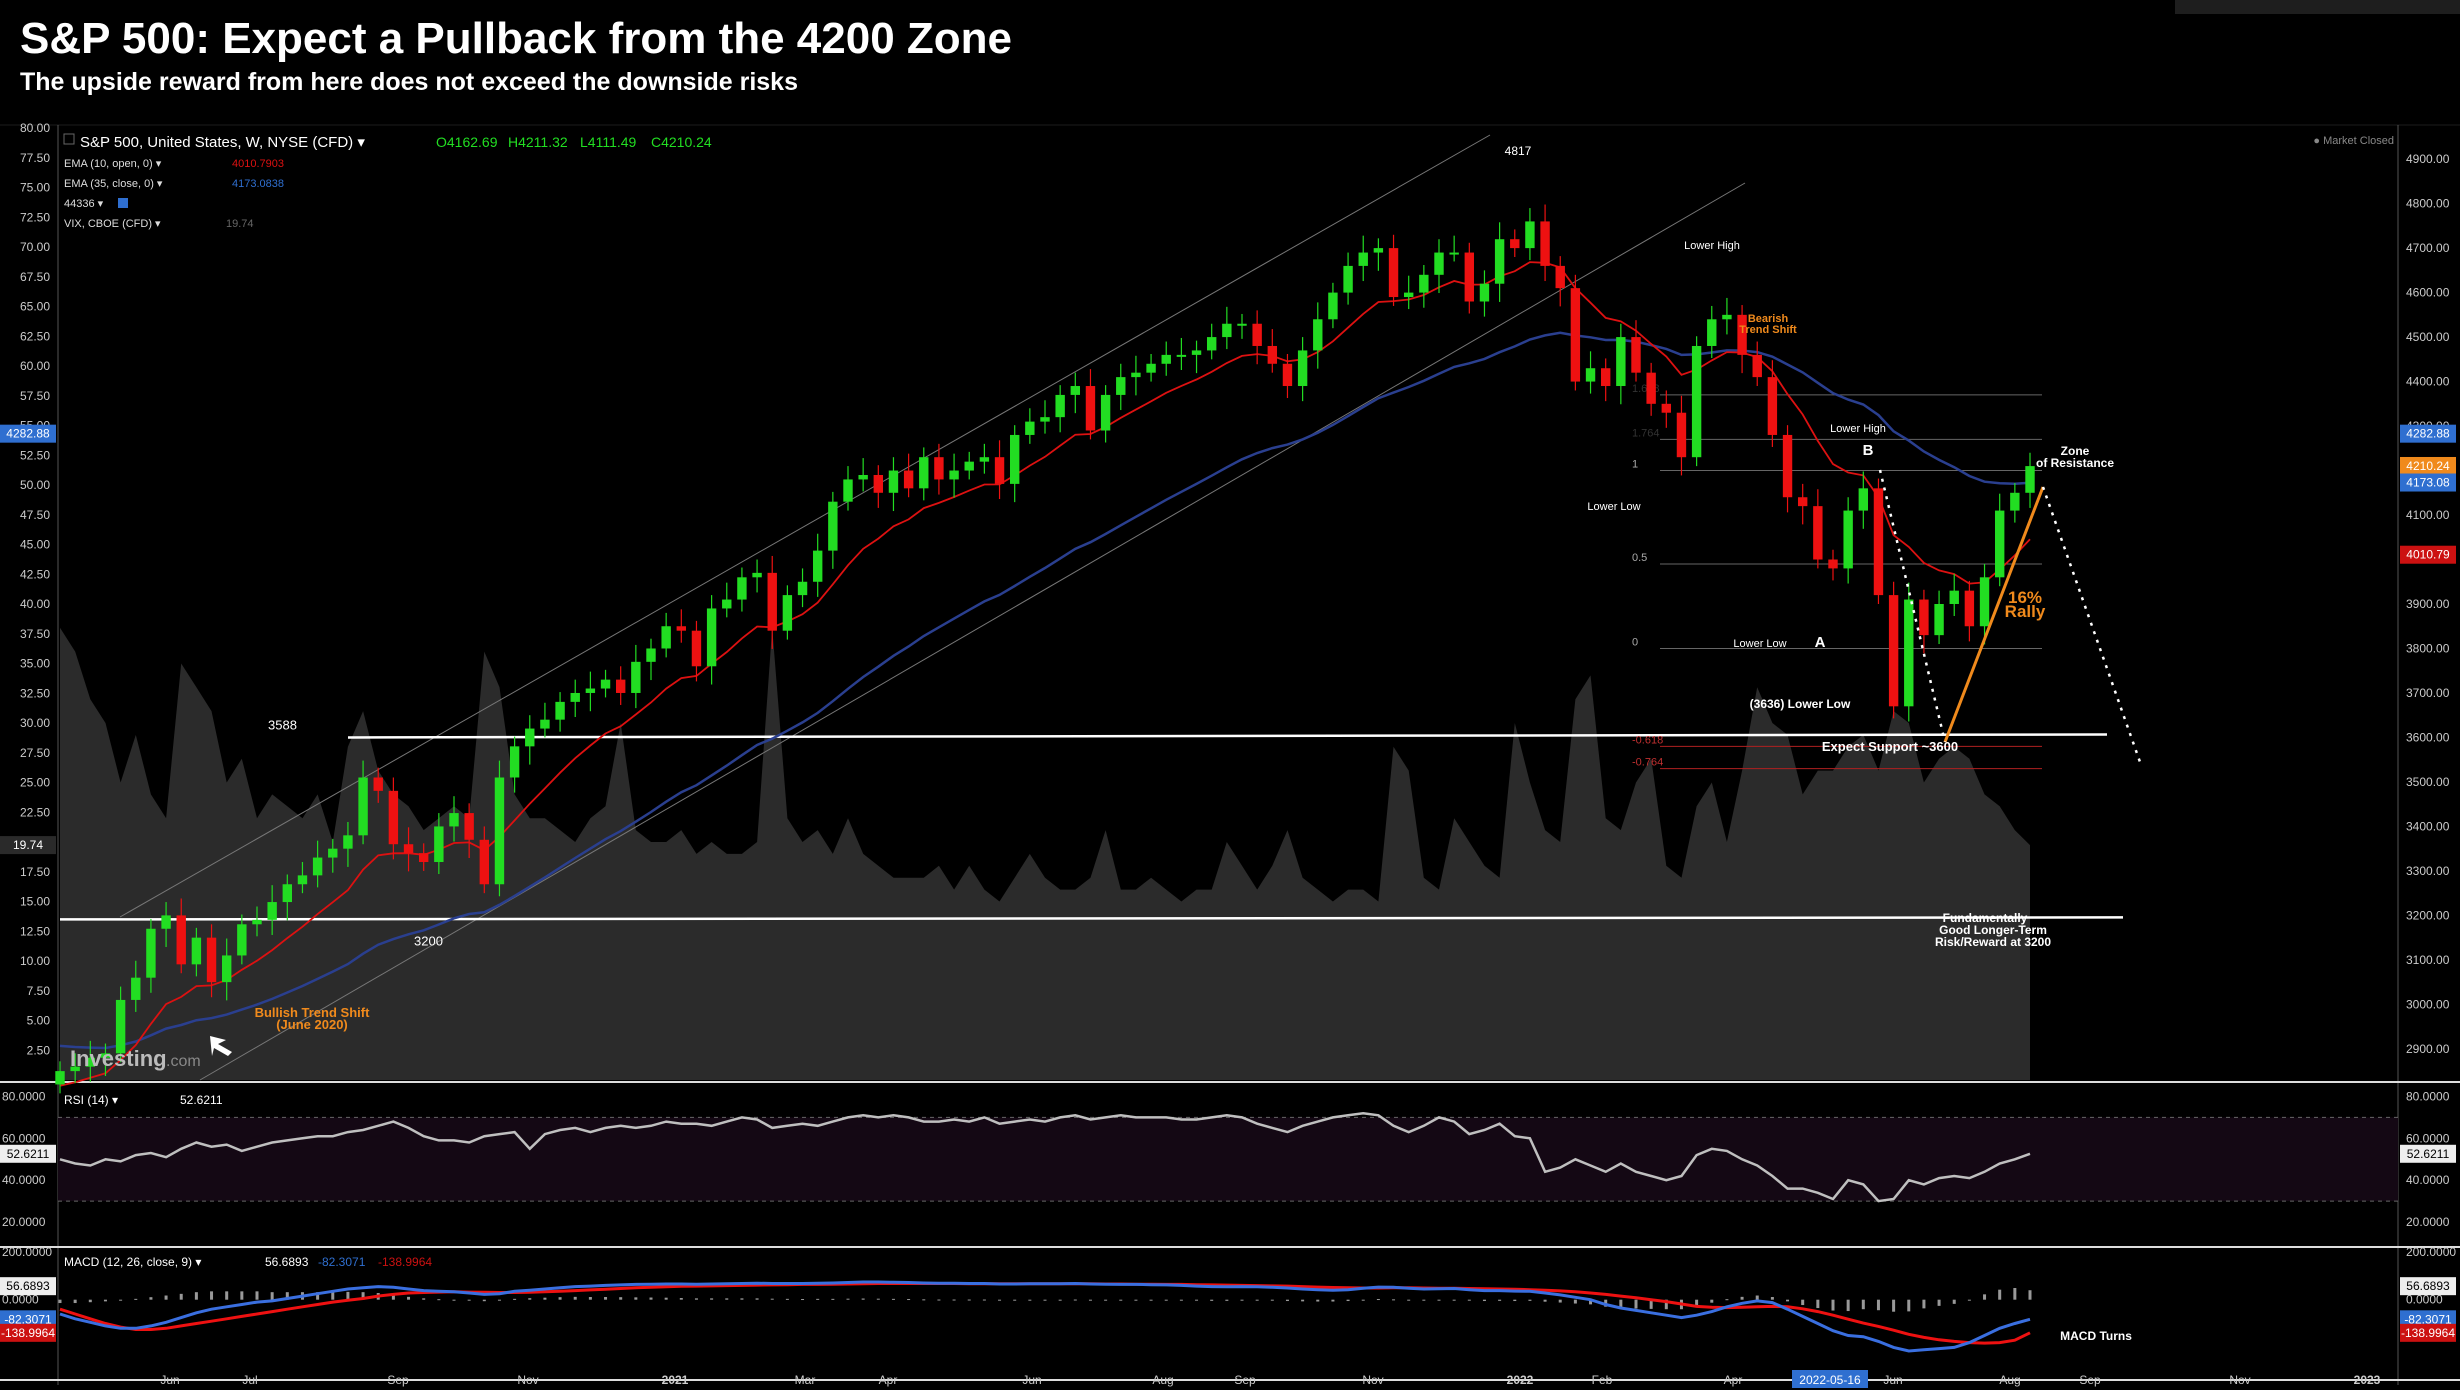  What do you see at coordinates (35, 931) in the screenshot?
I see `left-axis-tick-27: 12.50` at bounding box center [35, 931].